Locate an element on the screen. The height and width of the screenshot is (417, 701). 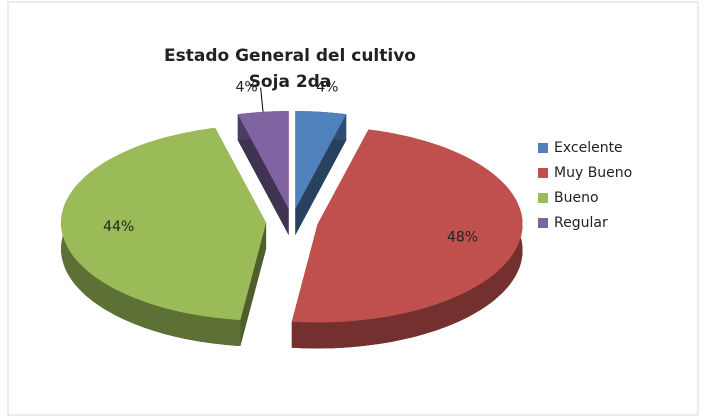
legend-label: Excelente is located at coordinates (588, 148).